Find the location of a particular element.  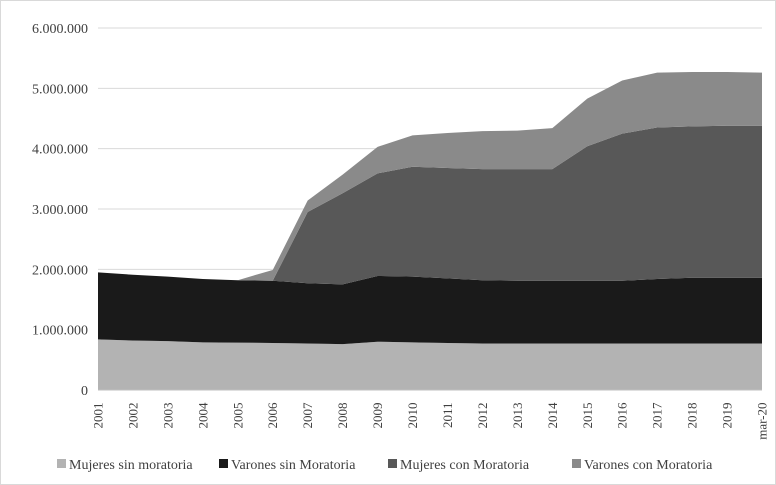

y-tick-label: 4.000.000 is located at coordinates (60, 150).